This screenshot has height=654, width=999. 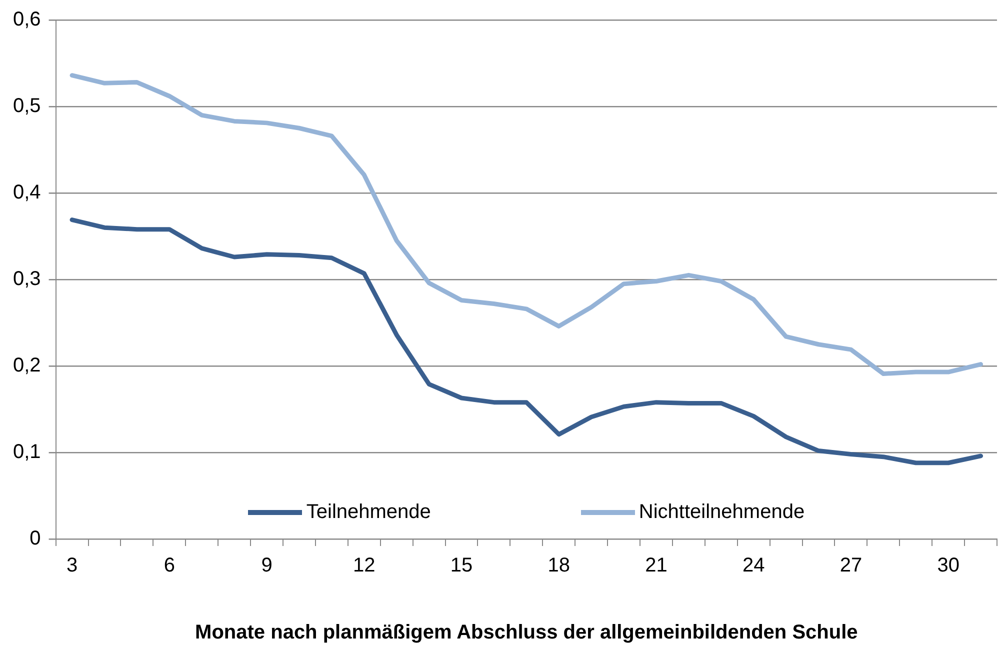 I want to click on x-tick-label: 6, so click(x=169, y=565).